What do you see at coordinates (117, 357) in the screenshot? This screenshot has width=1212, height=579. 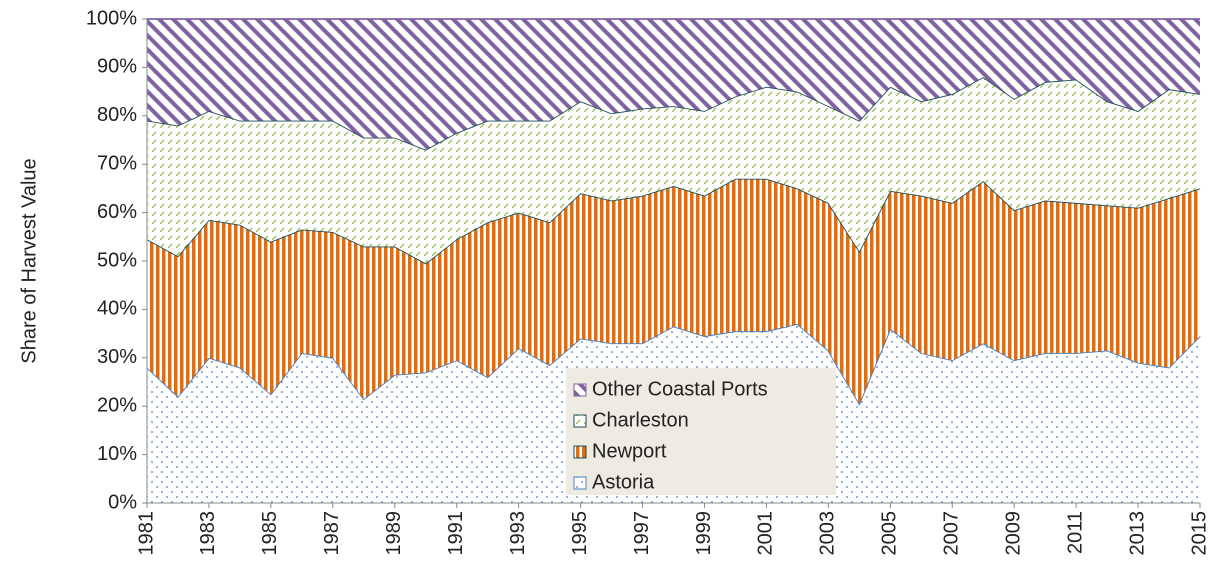 I see `y-tick-label: 30%` at bounding box center [117, 357].